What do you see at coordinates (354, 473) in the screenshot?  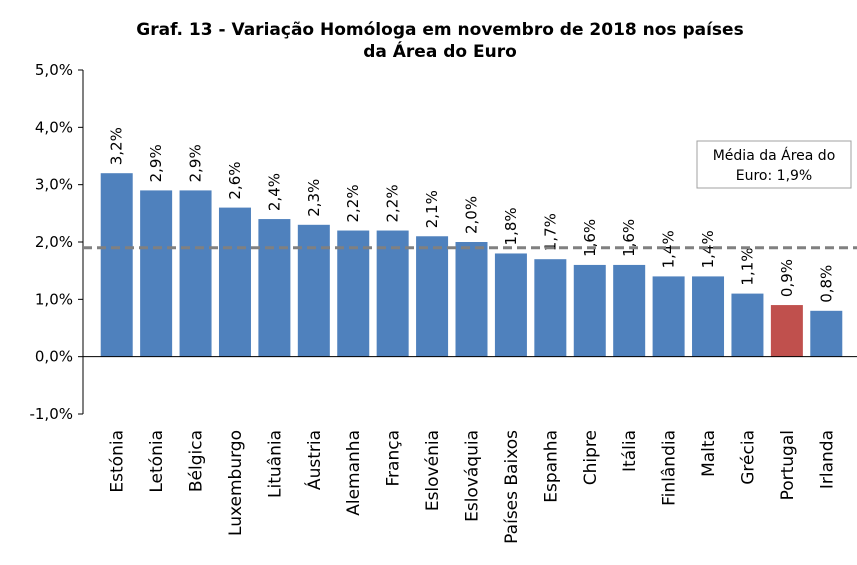 I see `x-tick-label: Alemanha` at bounding box center [354, 473].